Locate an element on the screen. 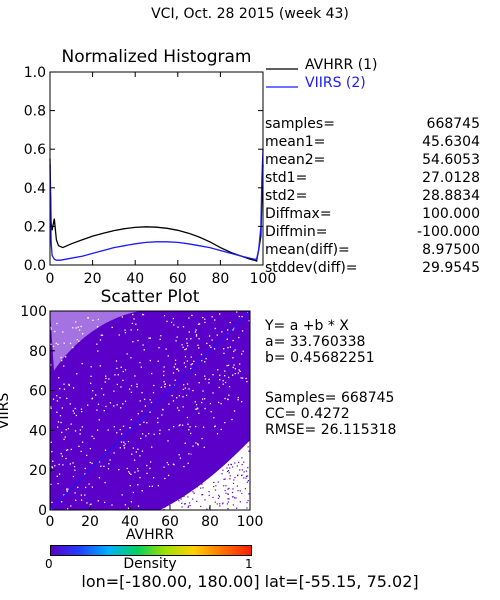 The width and height of the screenshot is (500, 600). y-tick-label: 0.4 is located at coordinates (35, 189).